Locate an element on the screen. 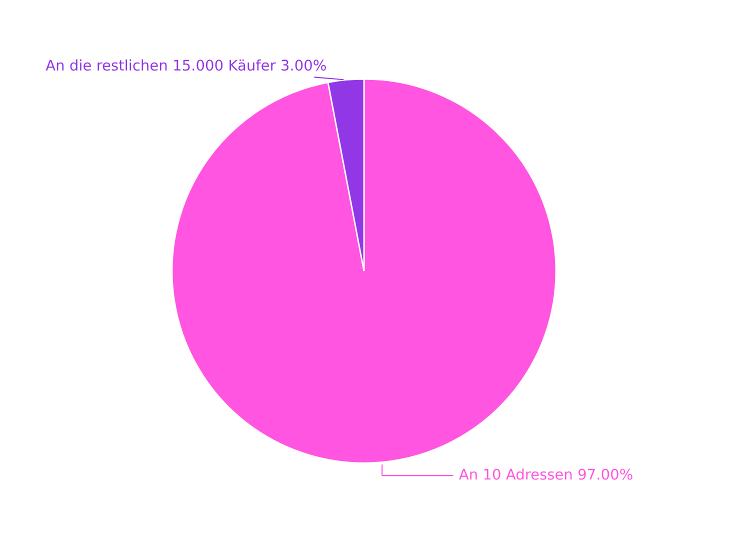  slice-label: An 10 Adressen 97.00% is located at coordinates (545, 474).